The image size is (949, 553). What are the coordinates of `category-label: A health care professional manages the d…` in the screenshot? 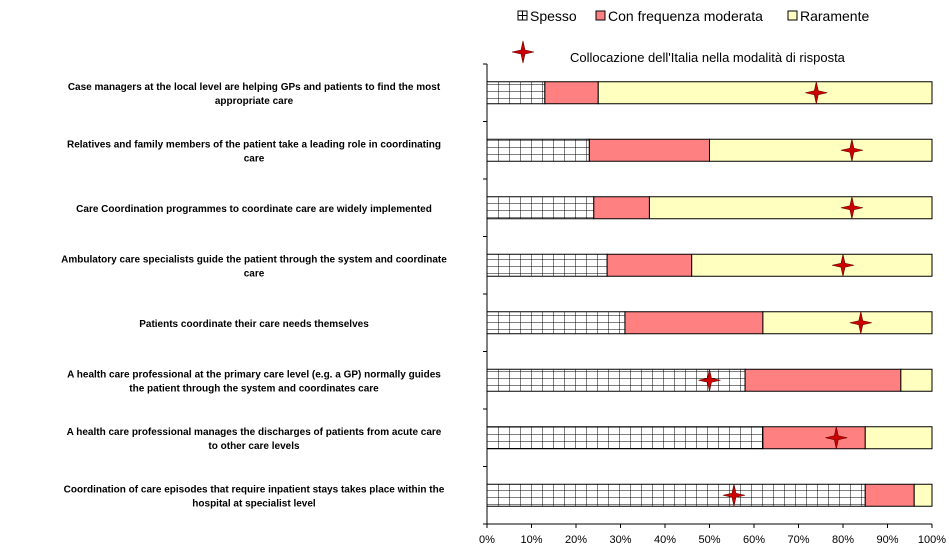 It's located at (254, 439).